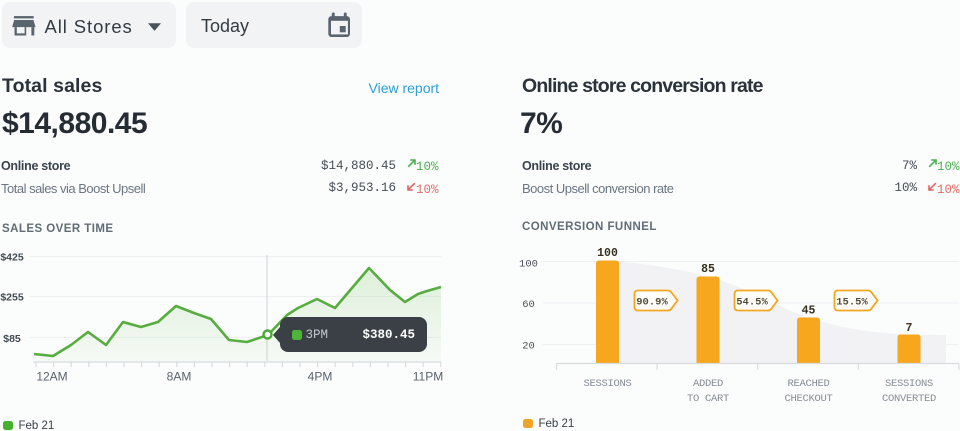  What do you see at coordinates (708, 384) in the screenshot?
I see `svg-text: ADDED` at bounding box center [708, 384].